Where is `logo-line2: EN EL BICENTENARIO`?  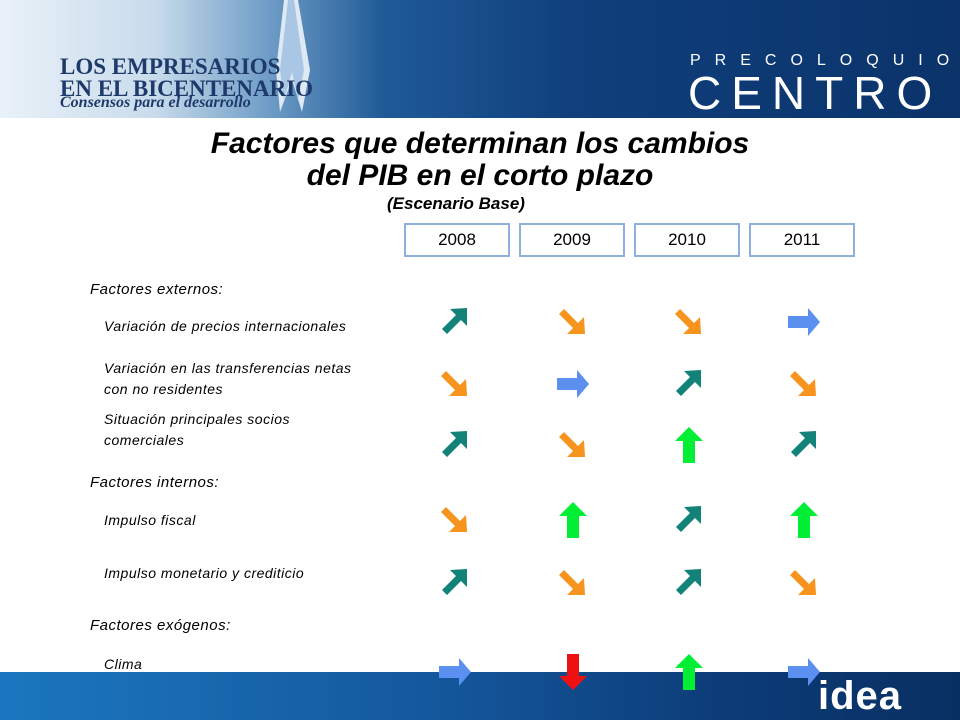
logo-line2: EN EL BICENTENARIO is located at coordinates (187, 88).